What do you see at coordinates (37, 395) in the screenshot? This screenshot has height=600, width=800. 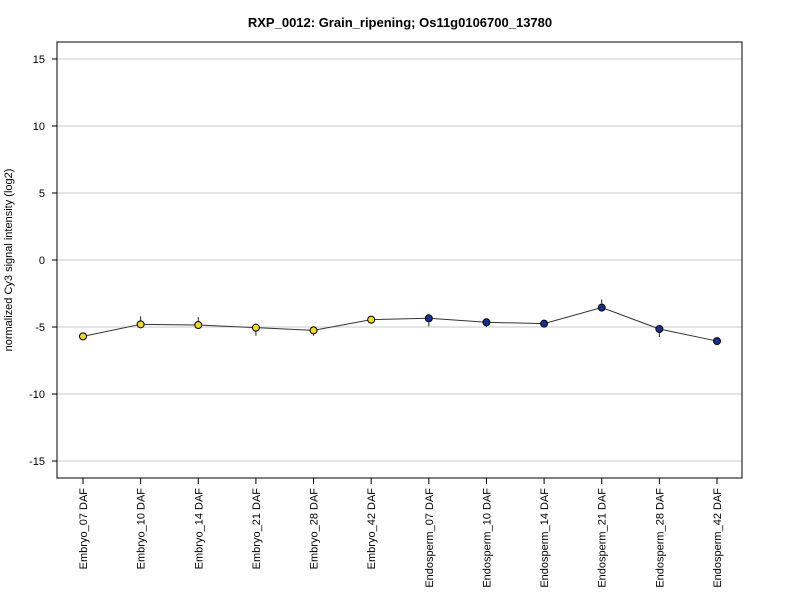 I see `y-tick-label: -10` at bounding box center [37, 395].